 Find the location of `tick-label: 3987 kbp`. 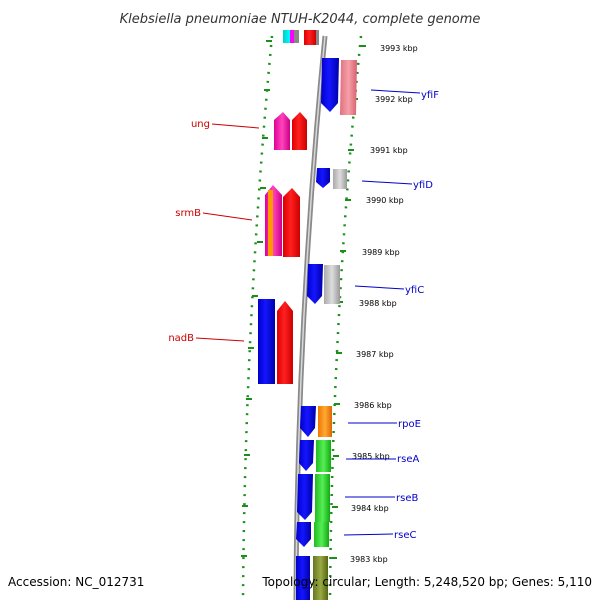

tick-label: 3987 kbp is located at coordinates (375, 354).